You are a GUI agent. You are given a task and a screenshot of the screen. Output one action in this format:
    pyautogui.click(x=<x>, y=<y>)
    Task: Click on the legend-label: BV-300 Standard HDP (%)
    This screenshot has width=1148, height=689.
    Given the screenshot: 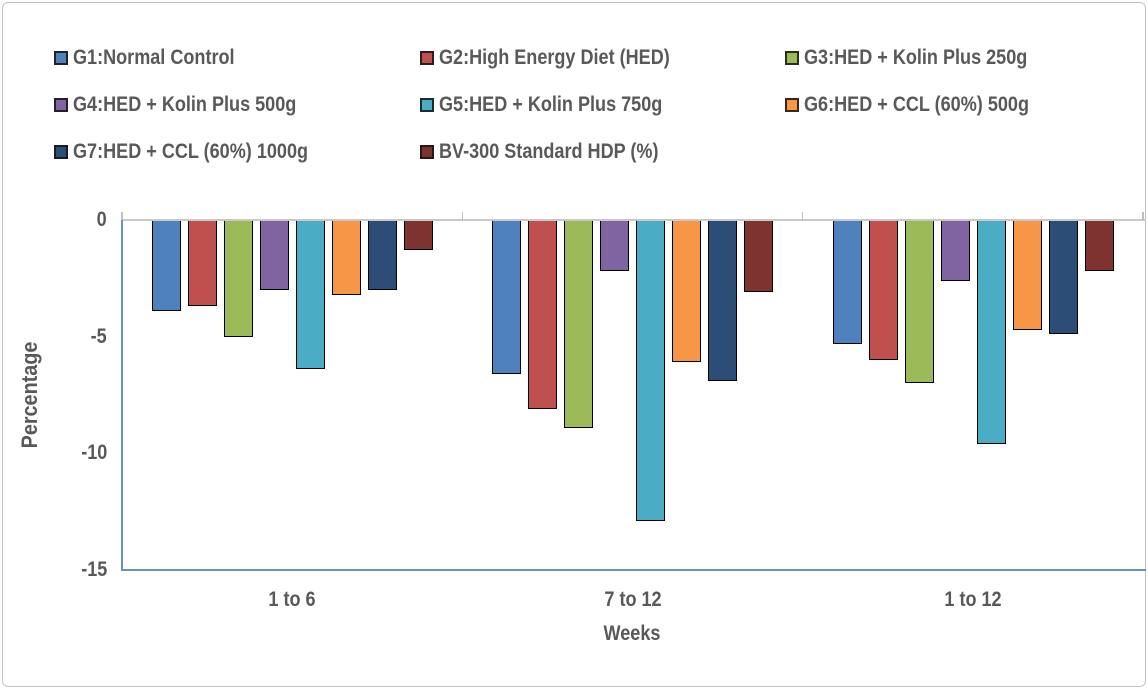 What is the action you would take?
    pyautogui.click(x=549, y=151)
    